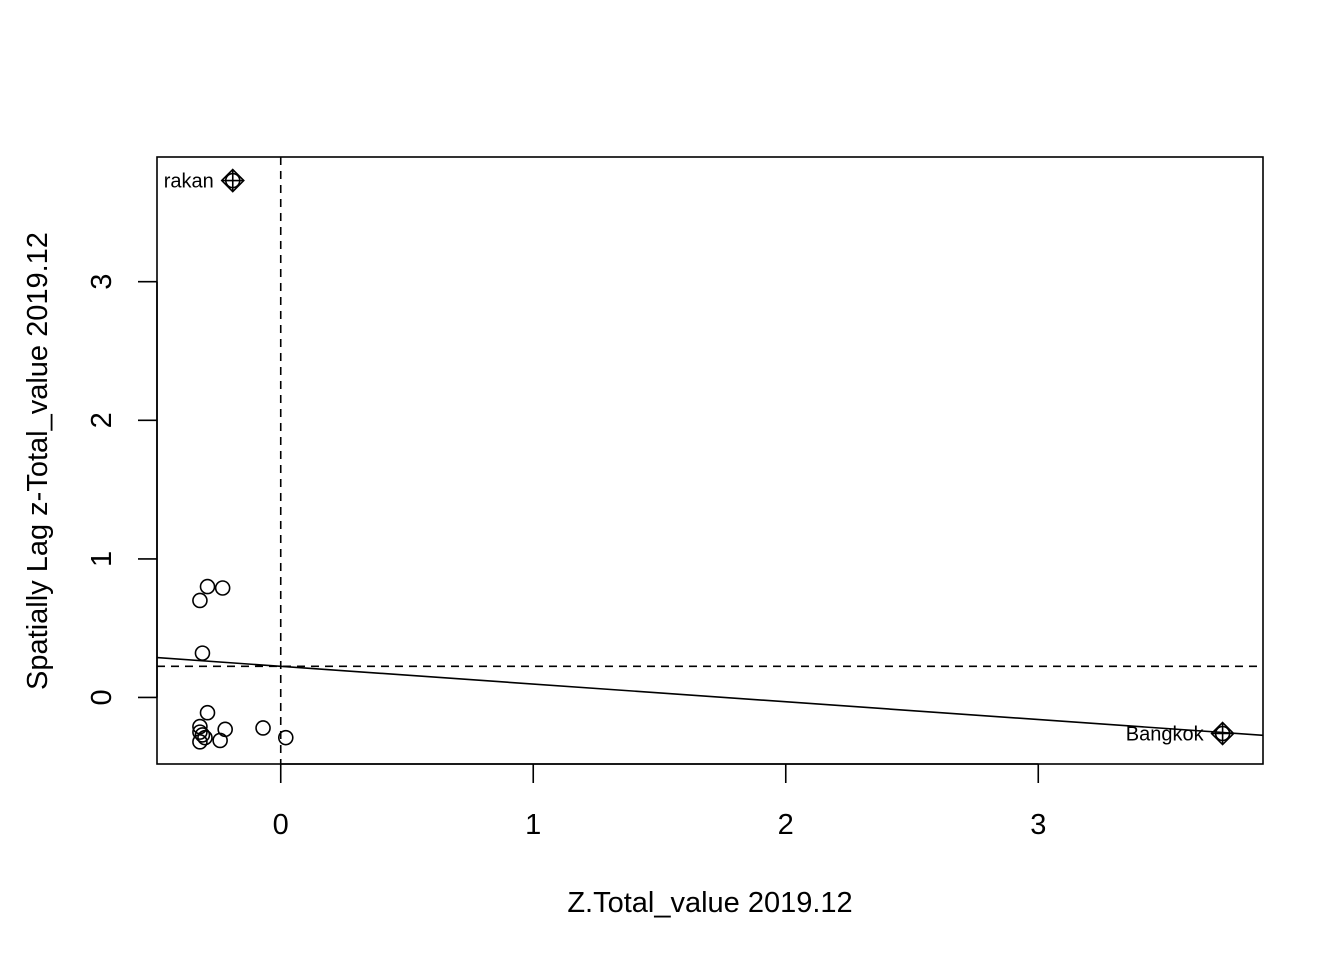 The width and height of the screenshot is (1344, 960). What do you see at coordinates (102, 282) in the screenshot?
I see `y-tick-label: 3` at bounding box center [102, 282].